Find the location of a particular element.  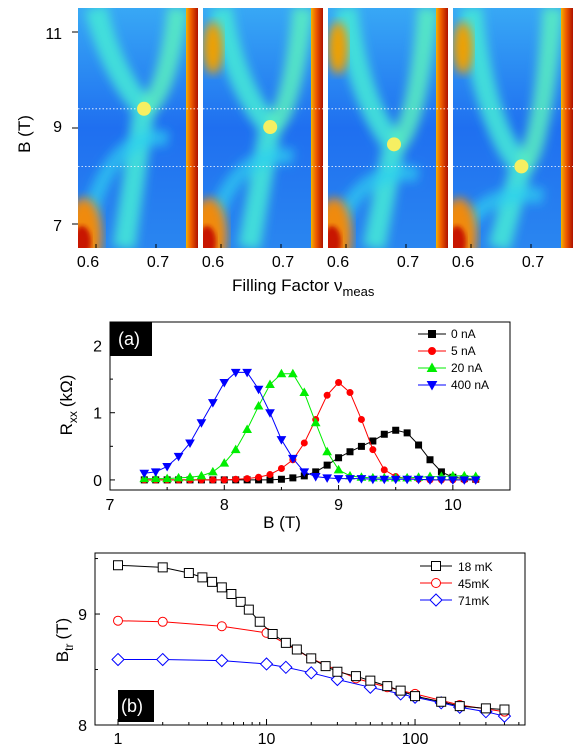

panel-label-bg is located at coordinates (131, 339).